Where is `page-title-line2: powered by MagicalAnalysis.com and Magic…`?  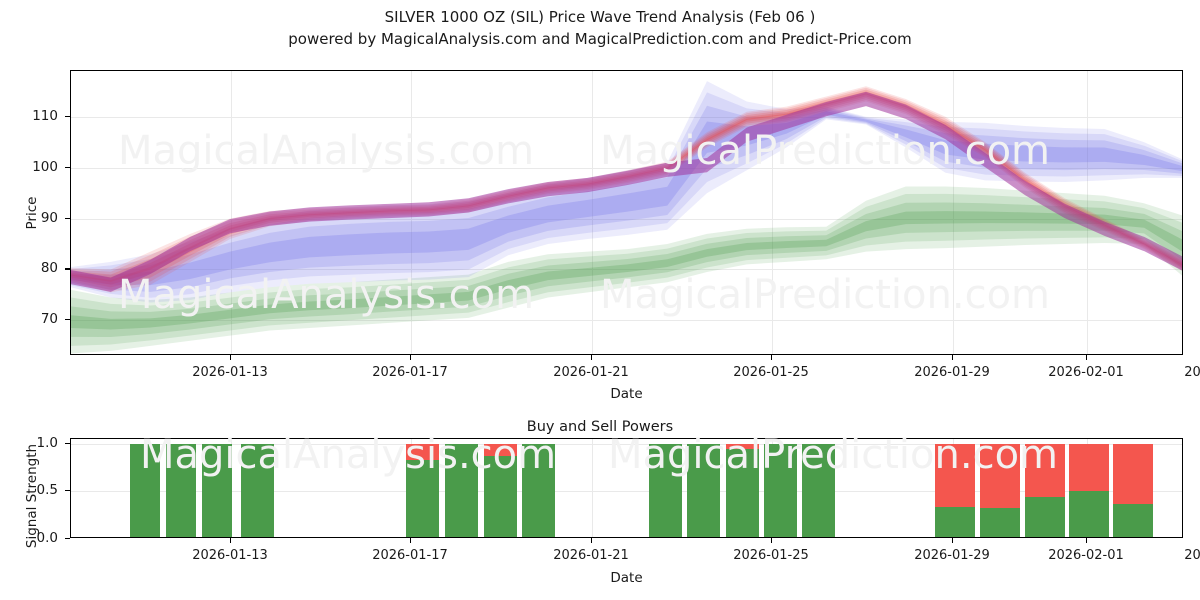 page-title-line2: powered by MagicalAnalysis.com and Magic… is located at coordinates (600, 39).